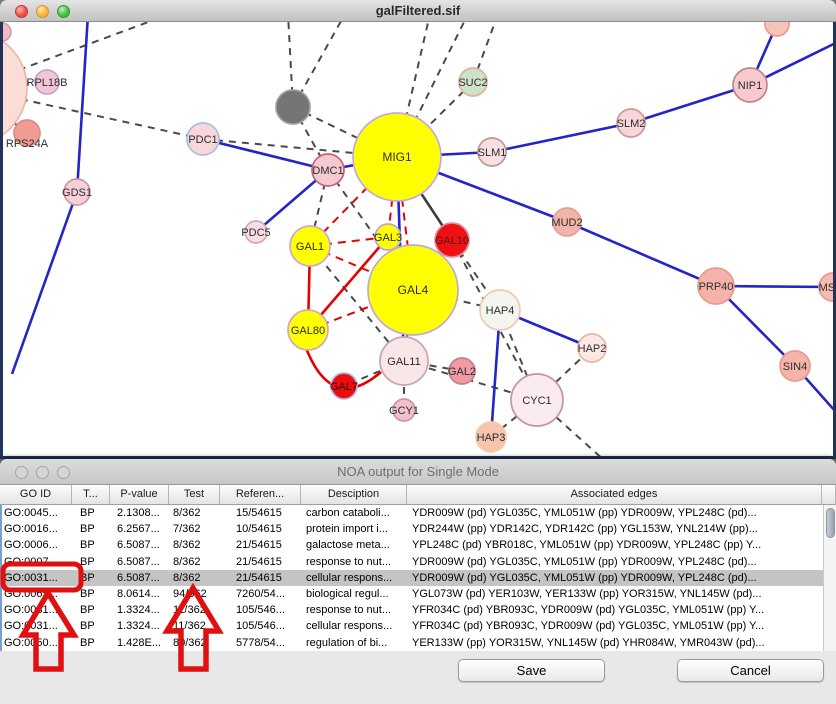  Describe the element at coordinates (631, 123) in the screenshot. I see `node-SLM2` at that location.